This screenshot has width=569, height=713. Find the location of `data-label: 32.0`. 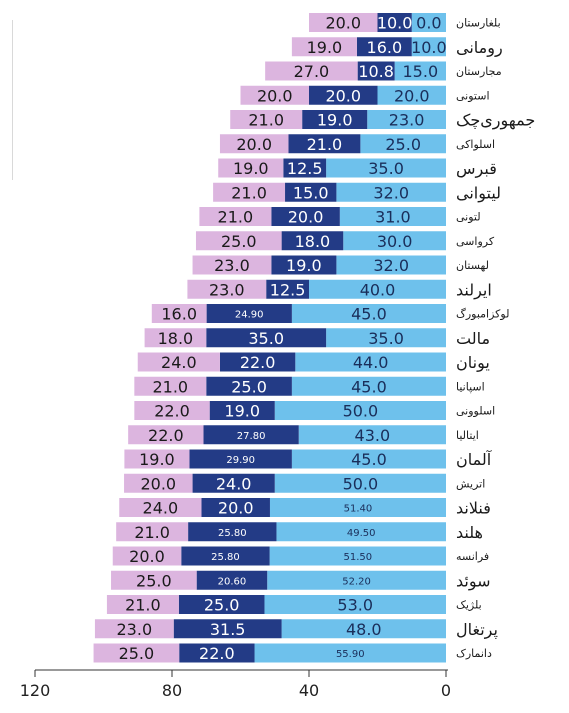

data-label: 32.0 is located at coordinates (391, 192).